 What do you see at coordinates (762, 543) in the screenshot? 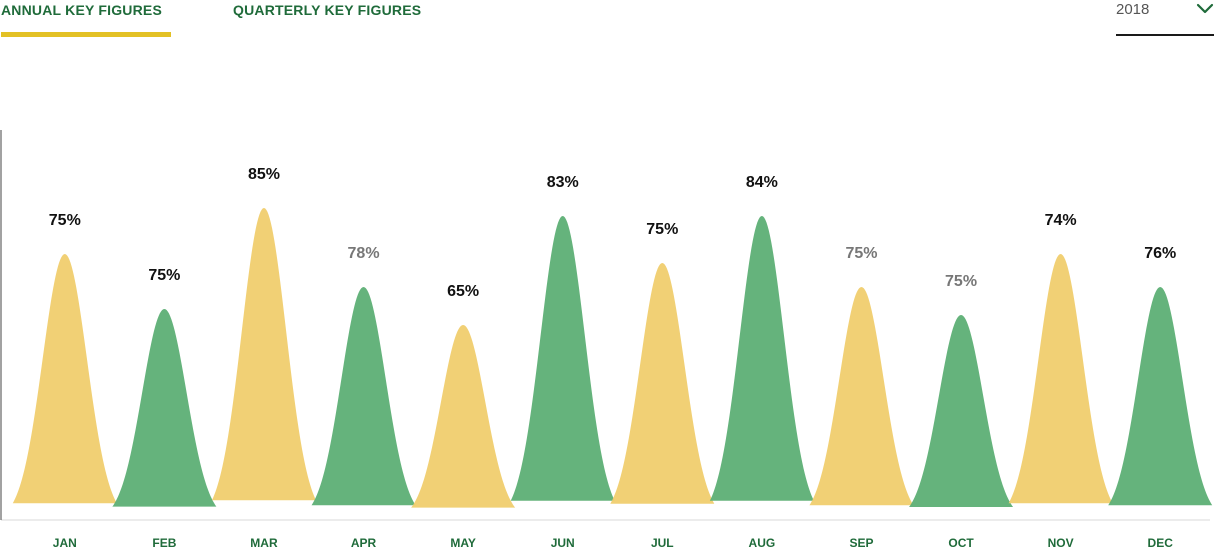
I see `month-label-aug: AUG` at bounding box center [762, 543].